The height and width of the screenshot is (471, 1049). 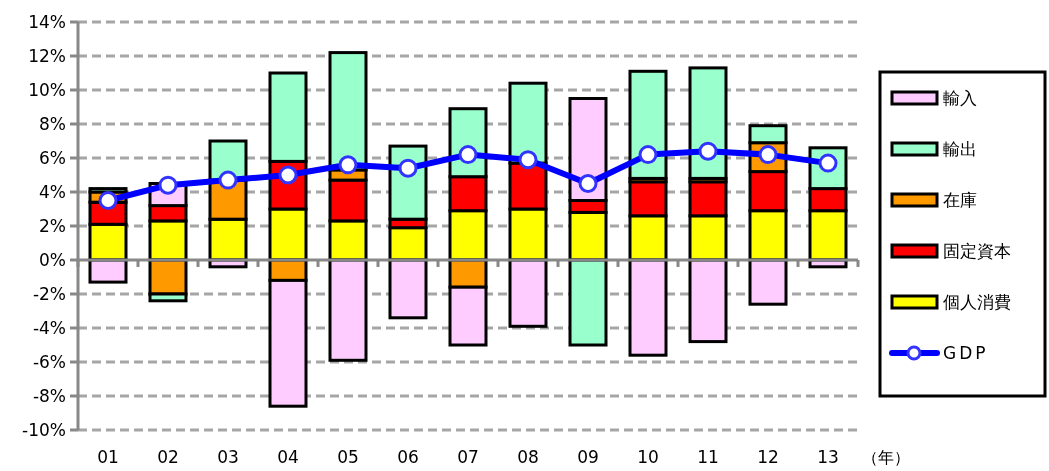 What do you see at coordinates (977, 302) in the screenshot?
I see `legend-label: 個人消費` at bounding box center [977, 302].